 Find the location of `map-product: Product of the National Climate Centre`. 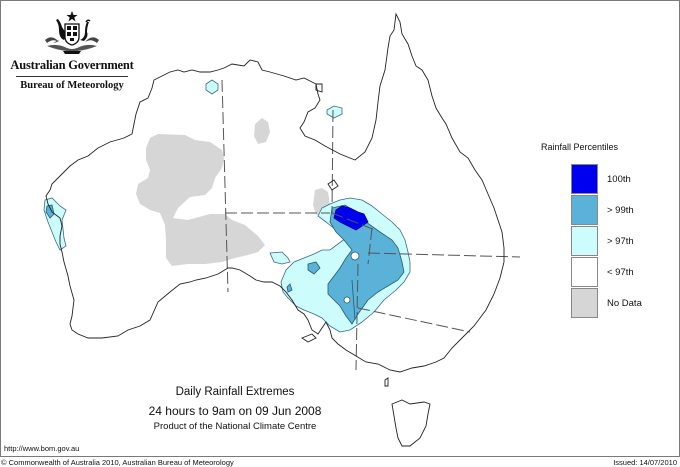

map-product: Product of the National Climate Centre is located at coordinates (235, 426).